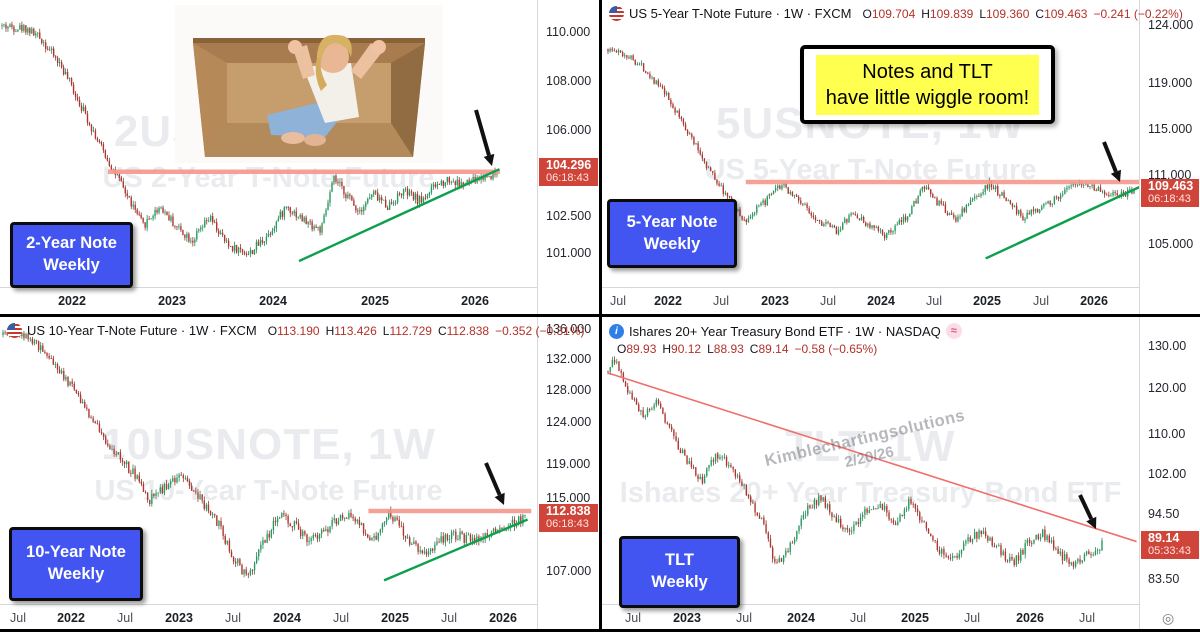  I want to click on price-tick: 136.000, so click(569, 329).